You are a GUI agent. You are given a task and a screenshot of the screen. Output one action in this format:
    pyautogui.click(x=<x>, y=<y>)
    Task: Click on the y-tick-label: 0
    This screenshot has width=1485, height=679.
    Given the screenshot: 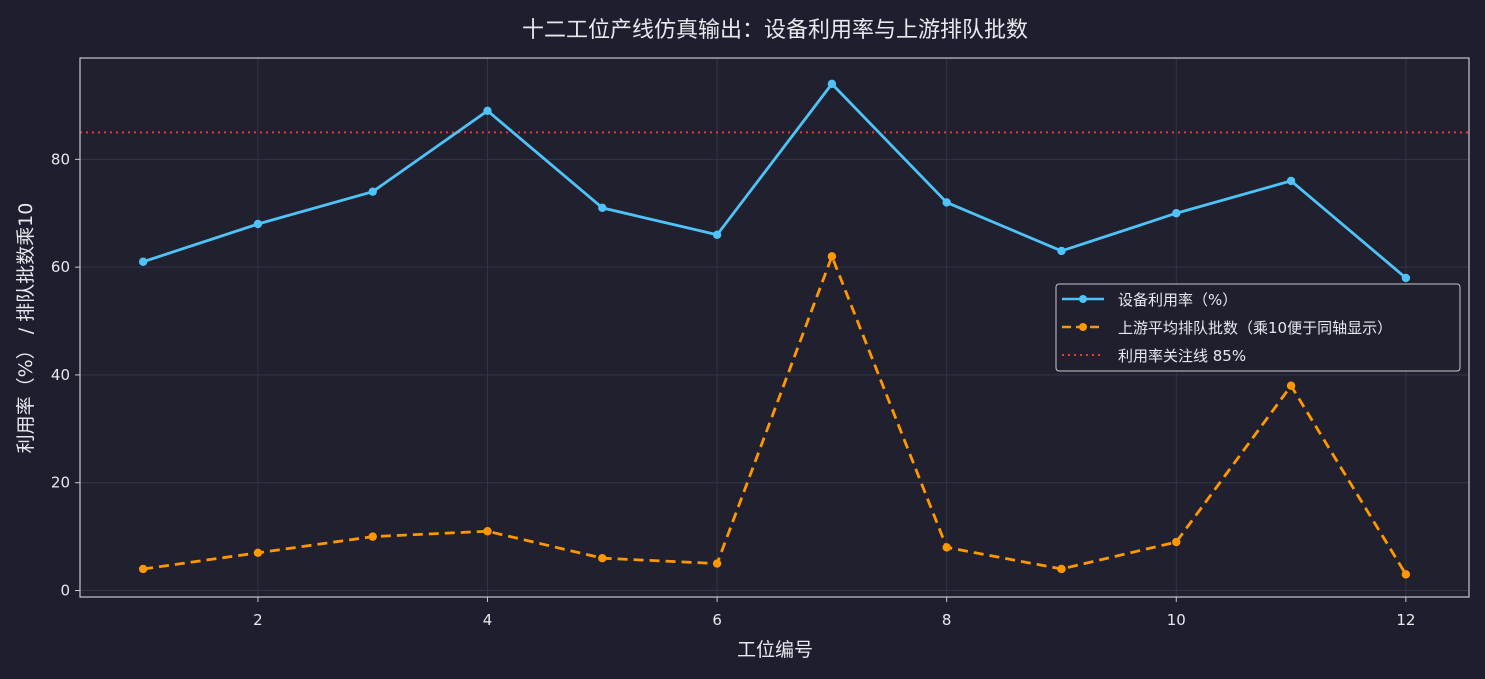 What is the action you would take?
    pyautogui.click(x=65, y=591)
    